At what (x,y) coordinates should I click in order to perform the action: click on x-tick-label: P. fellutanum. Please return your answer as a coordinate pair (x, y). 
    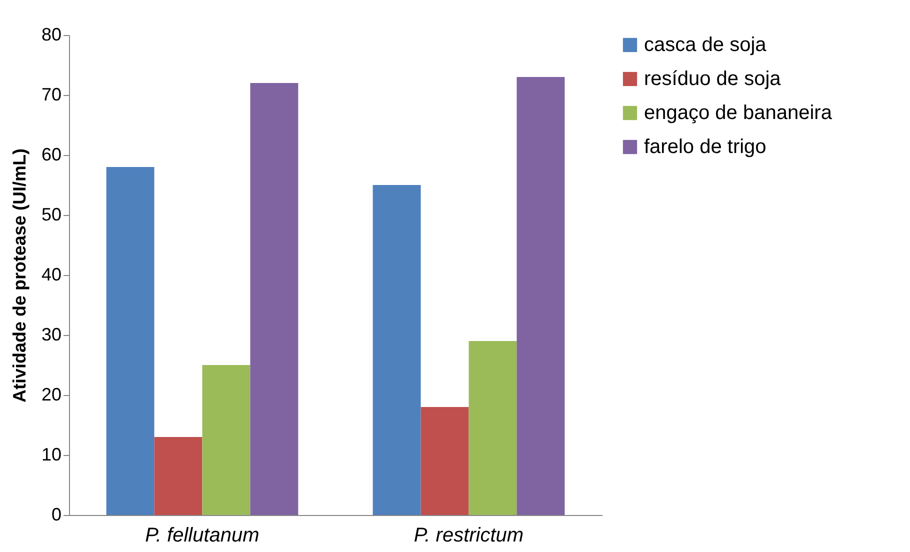
    Looking at the image, I should click on (202, 535).